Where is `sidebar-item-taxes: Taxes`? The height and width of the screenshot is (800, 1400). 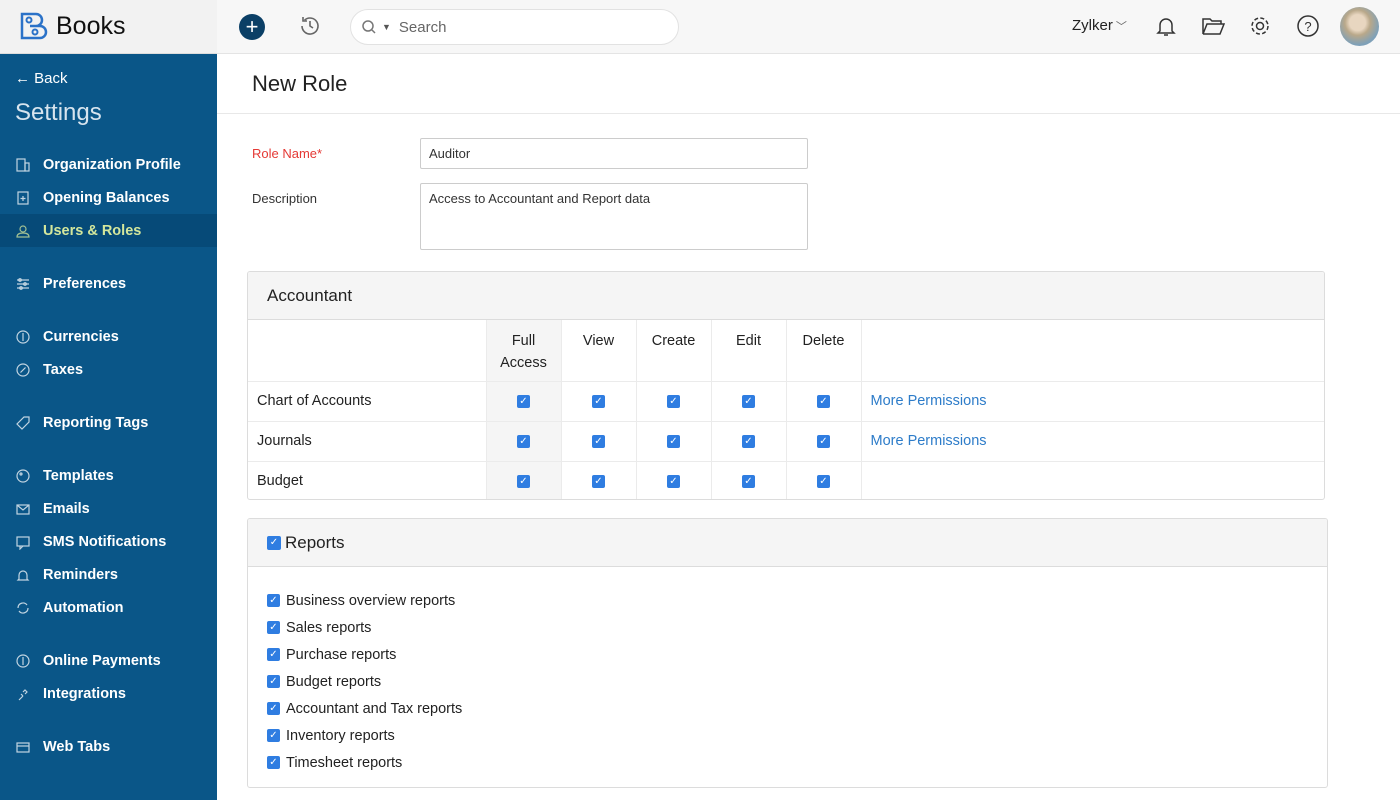
sidebar-item-taxes: Taxes is located at coordinates (108, 369).